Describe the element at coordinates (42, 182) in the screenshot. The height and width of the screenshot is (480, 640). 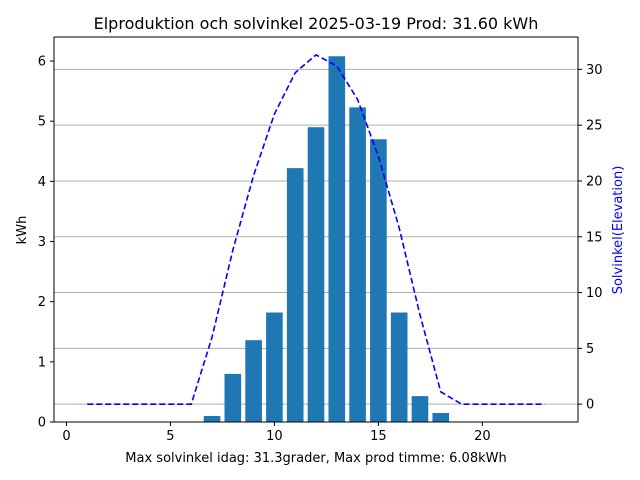
I see `y-tick-label: 4` at that location.